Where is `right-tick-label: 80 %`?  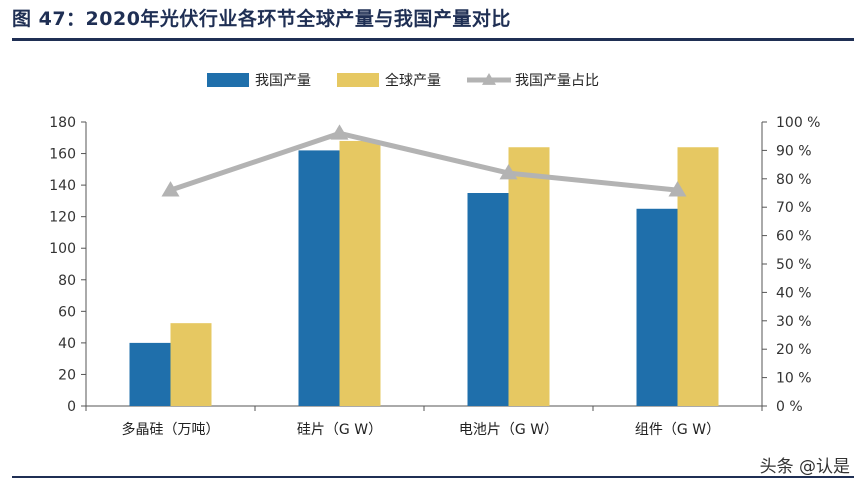
right-tick-label: 80 % is located at coordinates (794, 180).